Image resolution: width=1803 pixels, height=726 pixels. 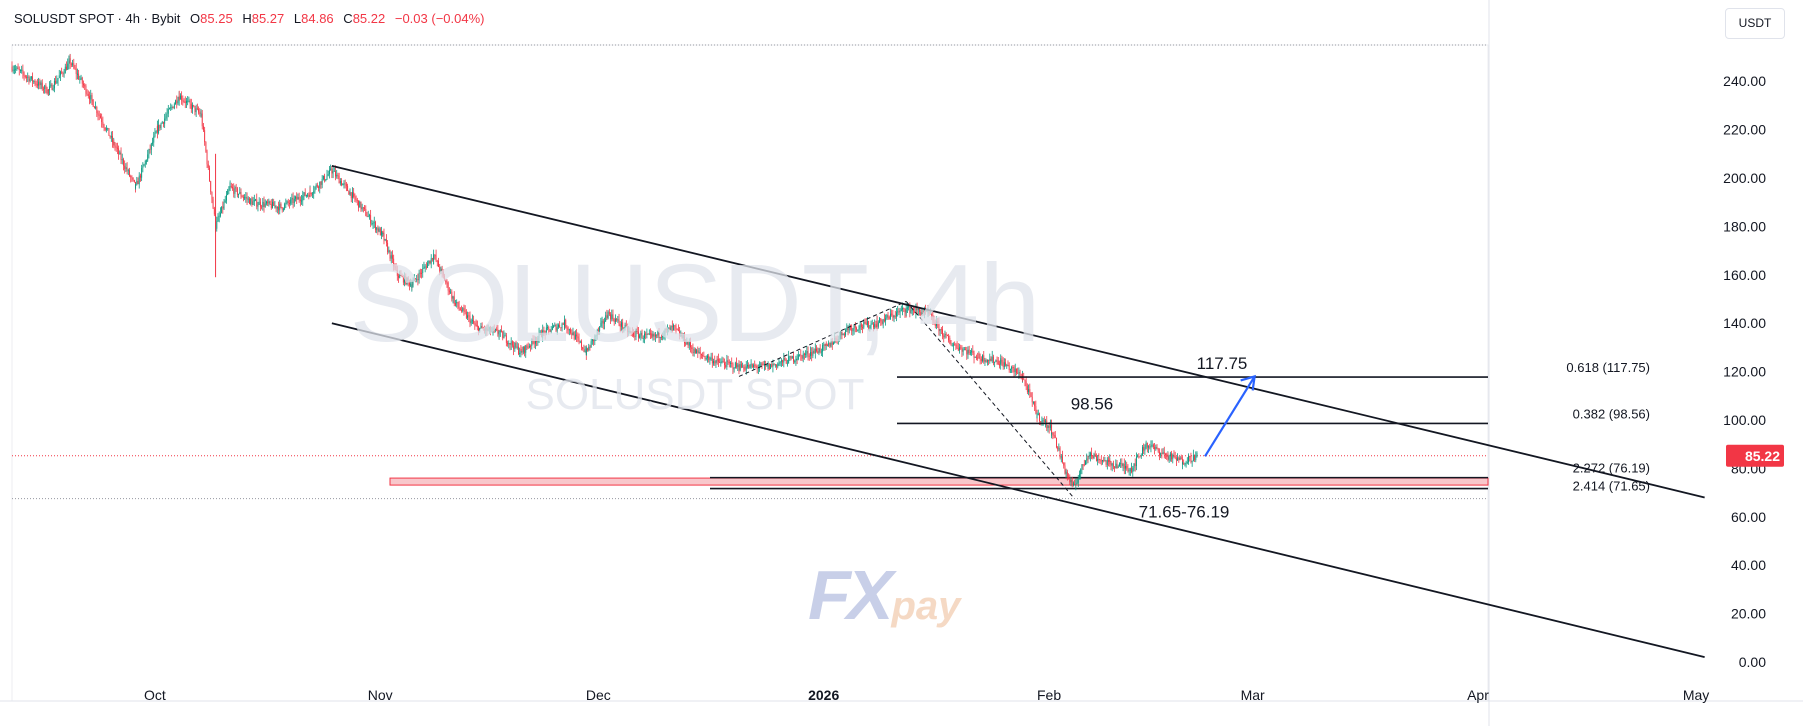 I want to click on currency-button: USDT, so click(x=1755, y=23).